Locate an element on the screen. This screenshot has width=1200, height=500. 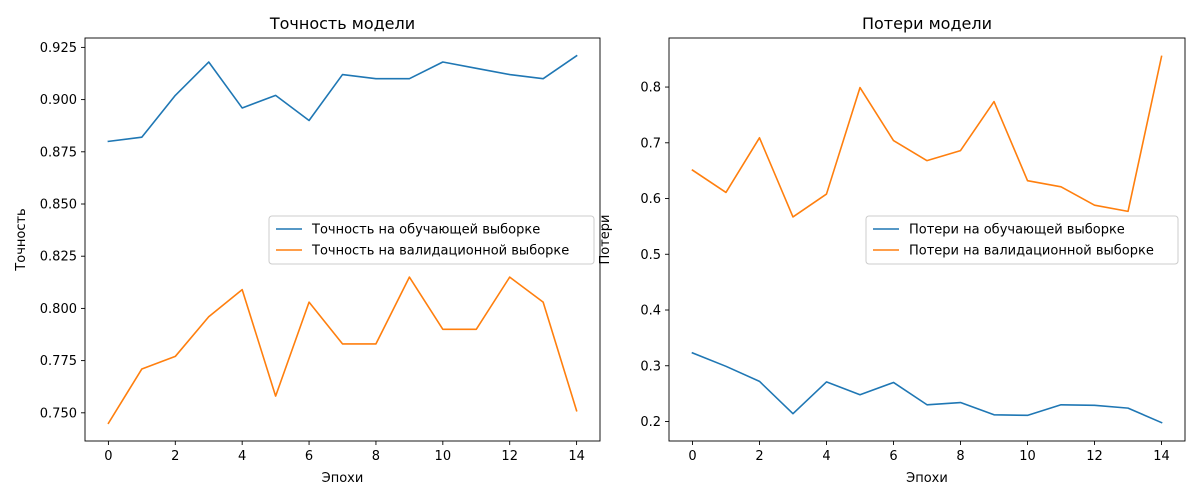
y-tick-label: 0.825 is located at coordinates (58, 257).